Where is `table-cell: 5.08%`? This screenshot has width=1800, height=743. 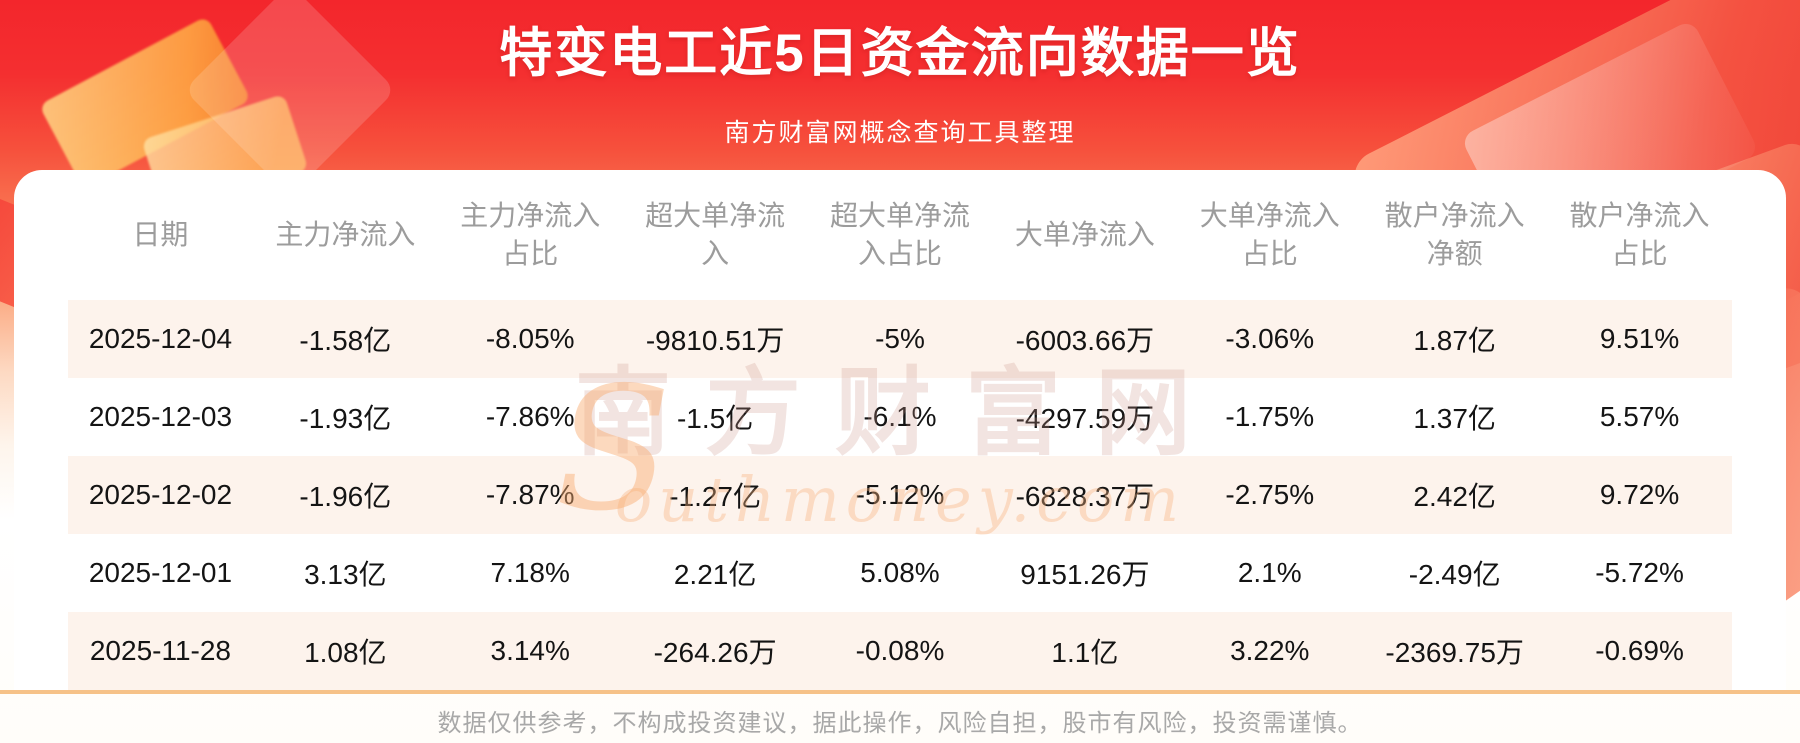
table-cell: 5.08% is located at coordinates (900, 572).